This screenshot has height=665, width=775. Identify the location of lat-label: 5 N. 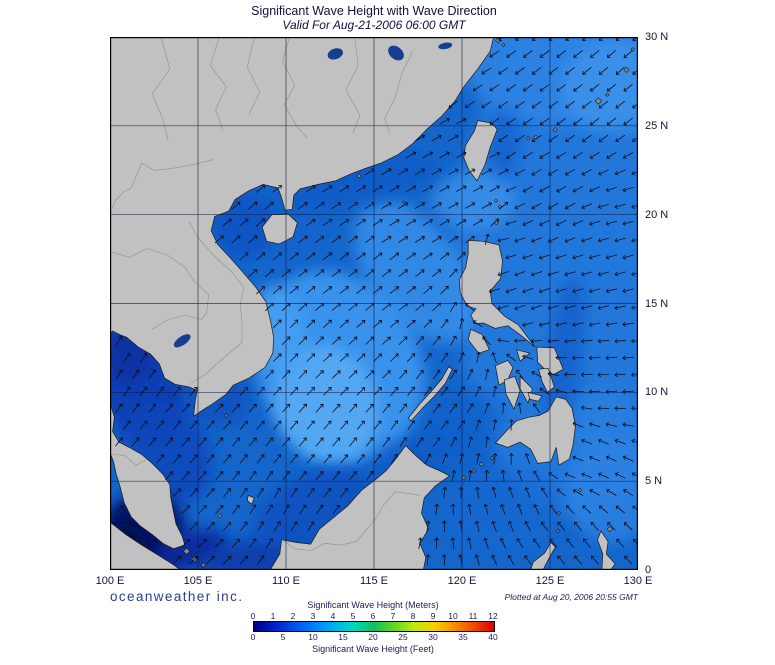
(654, 481).